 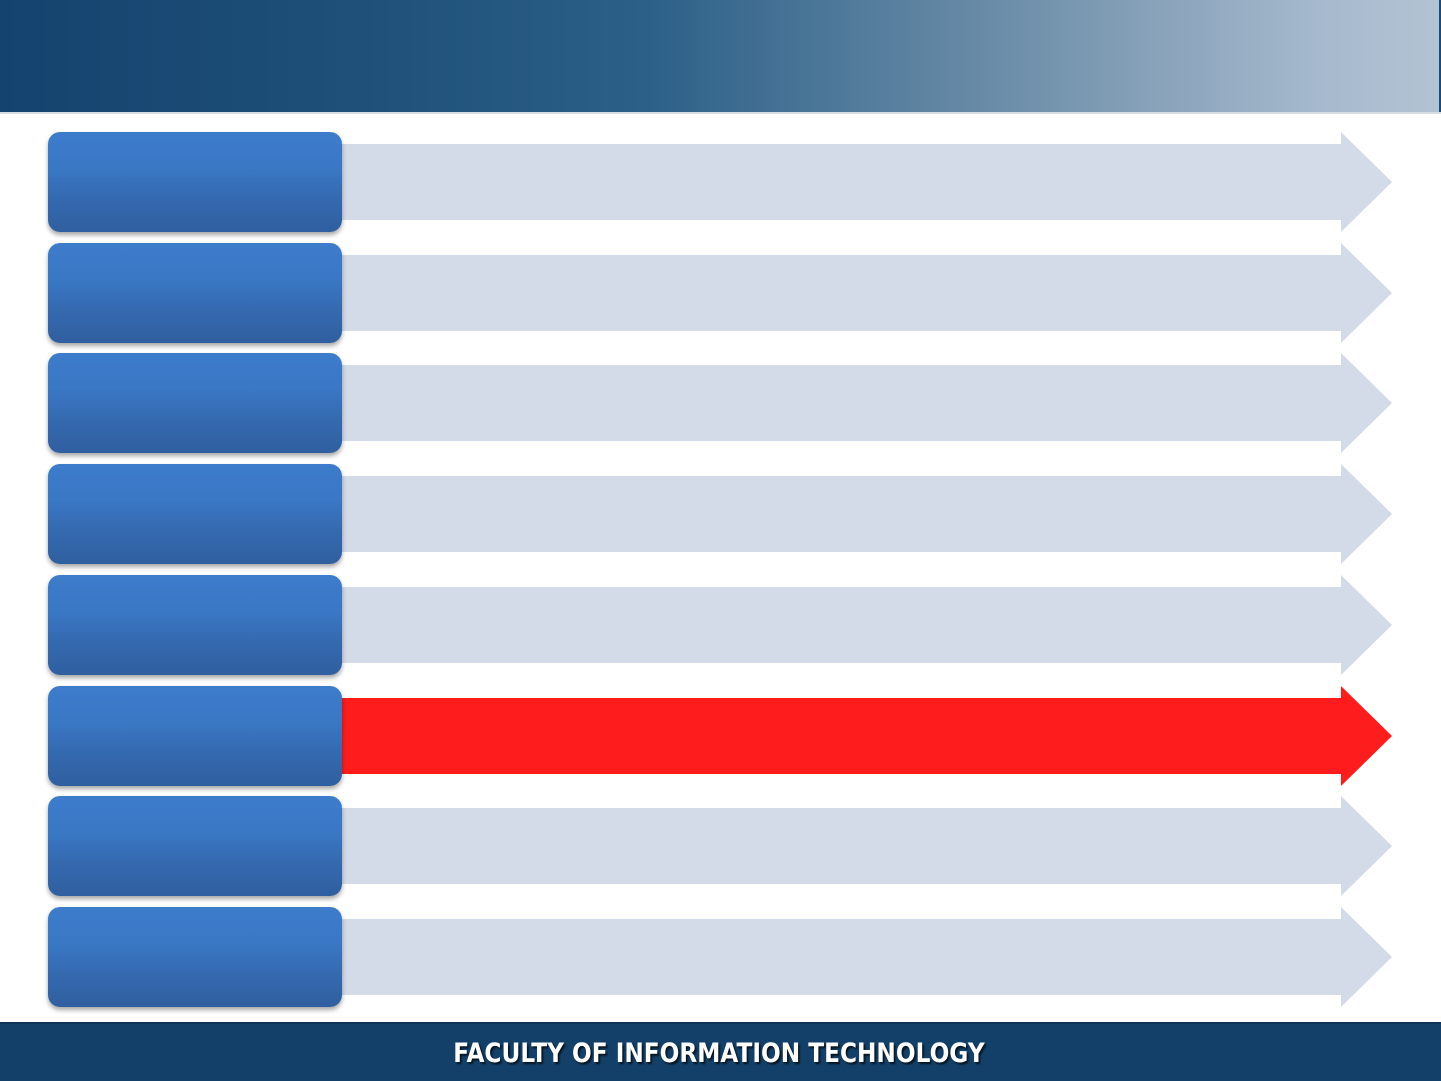 What do you see at coordinates (720, 57) in the screenshot?
I see `header-bar` at bounding box center [720, 57].